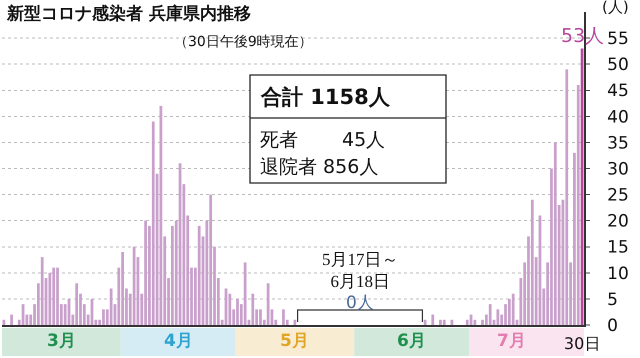  Describe the element at coordinates (360, 303) in the screenshot. I see `annotation: 0人` at that location.